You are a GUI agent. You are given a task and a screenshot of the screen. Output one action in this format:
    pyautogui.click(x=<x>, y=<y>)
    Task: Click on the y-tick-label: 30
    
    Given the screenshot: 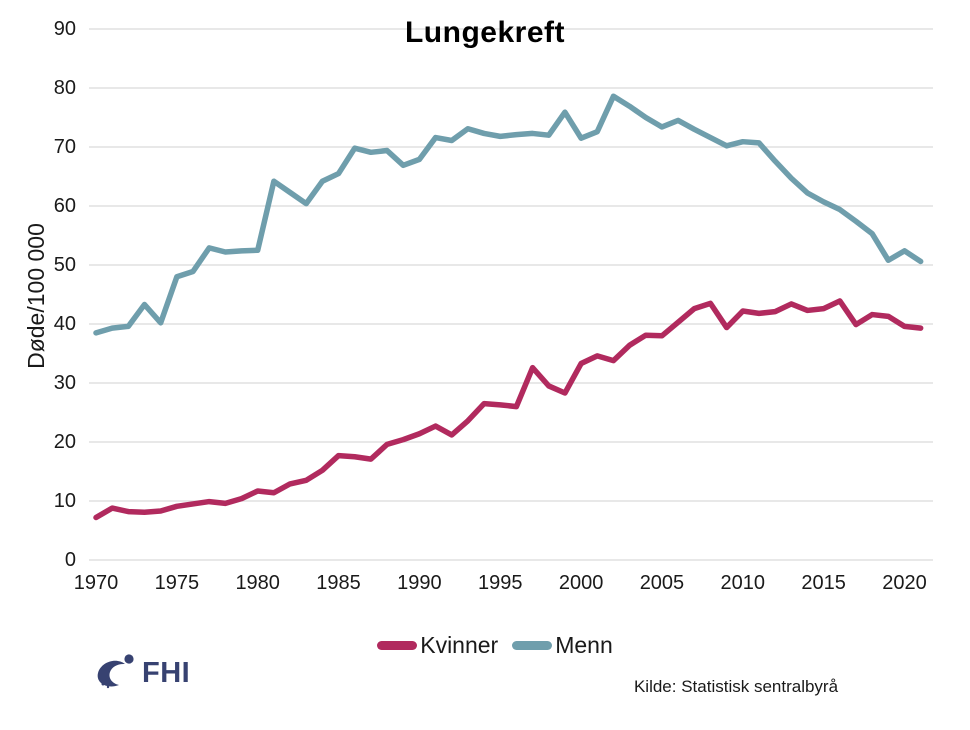 What is the action you would take?
    pyautogui.click(x=64, y=383)
    